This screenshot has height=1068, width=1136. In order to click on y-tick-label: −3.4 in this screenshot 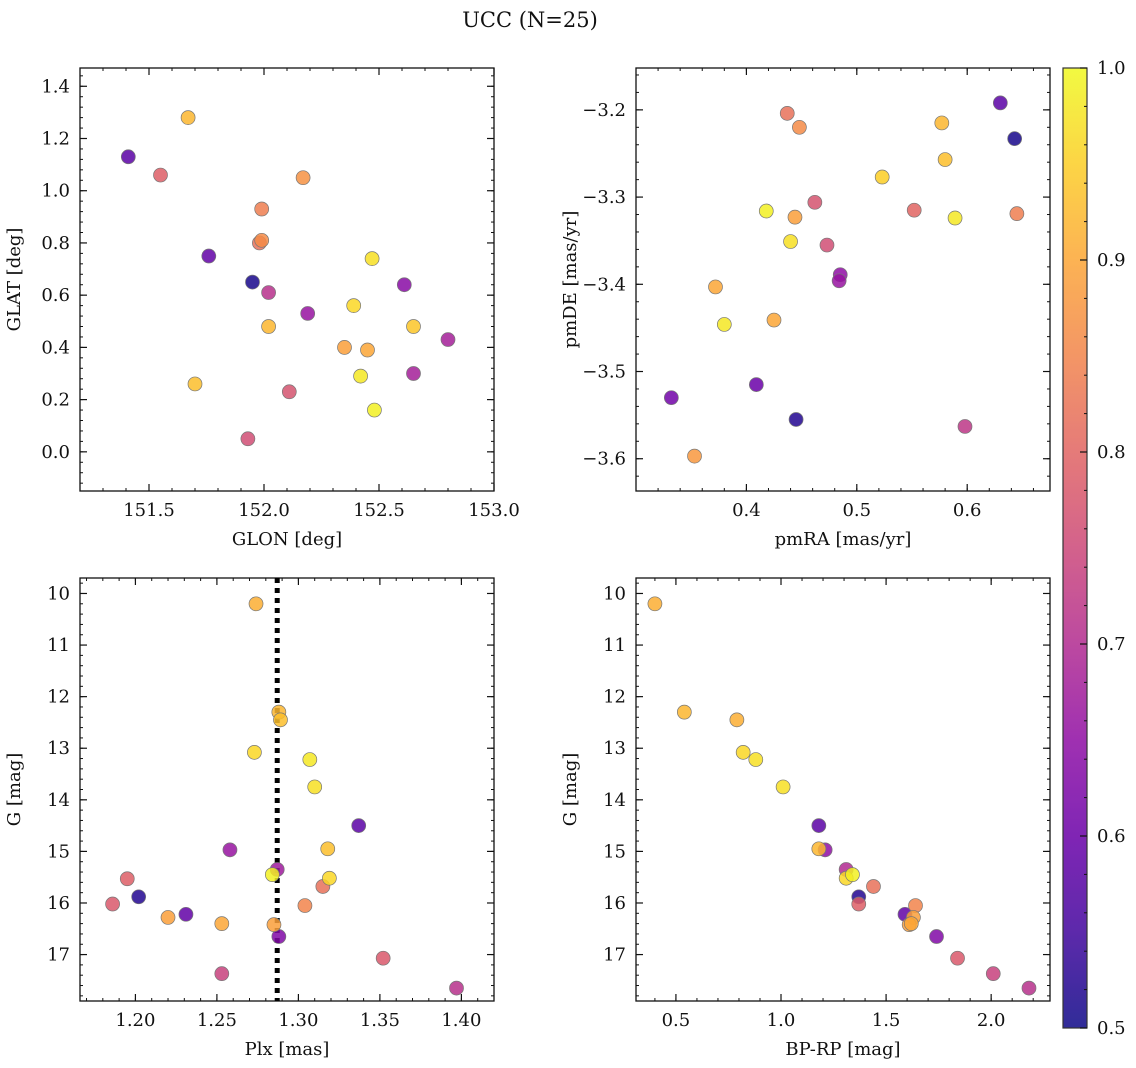, I will do `click(604, 284)`.